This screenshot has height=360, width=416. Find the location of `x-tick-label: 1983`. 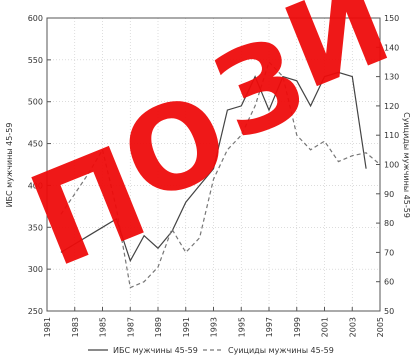

x-tick-label: 1983 is located at coordinates (75, 327).